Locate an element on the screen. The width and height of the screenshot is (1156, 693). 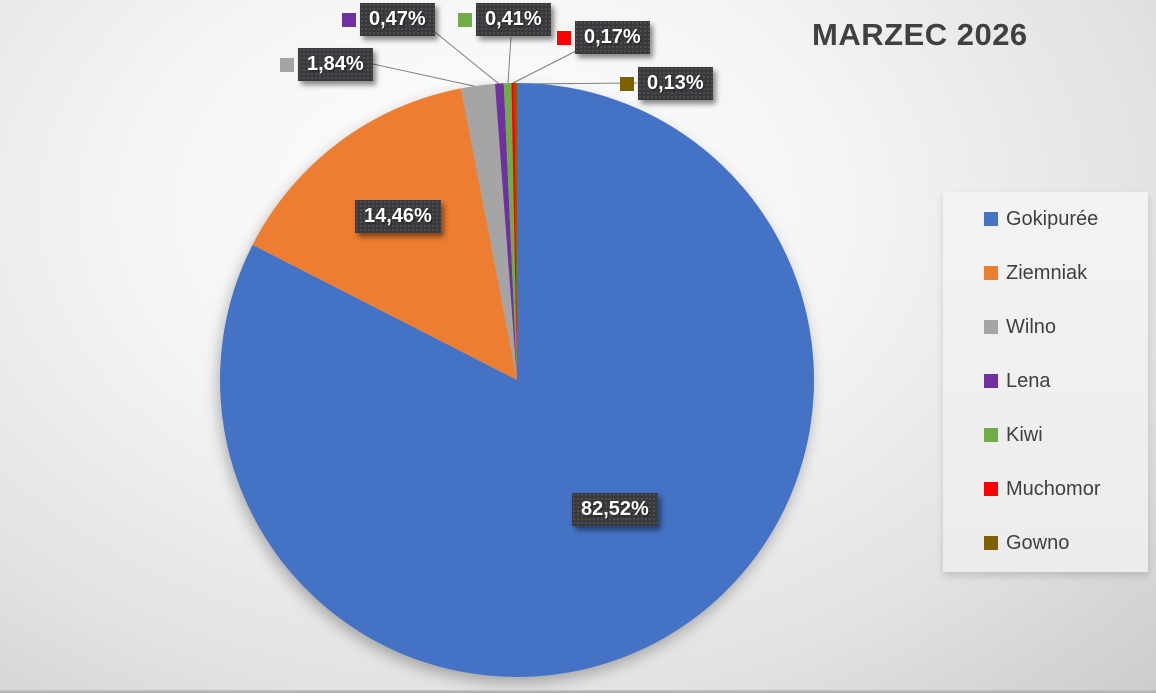
legend-item-muchomor: Muchomor is located at coordinates (1066, 489).